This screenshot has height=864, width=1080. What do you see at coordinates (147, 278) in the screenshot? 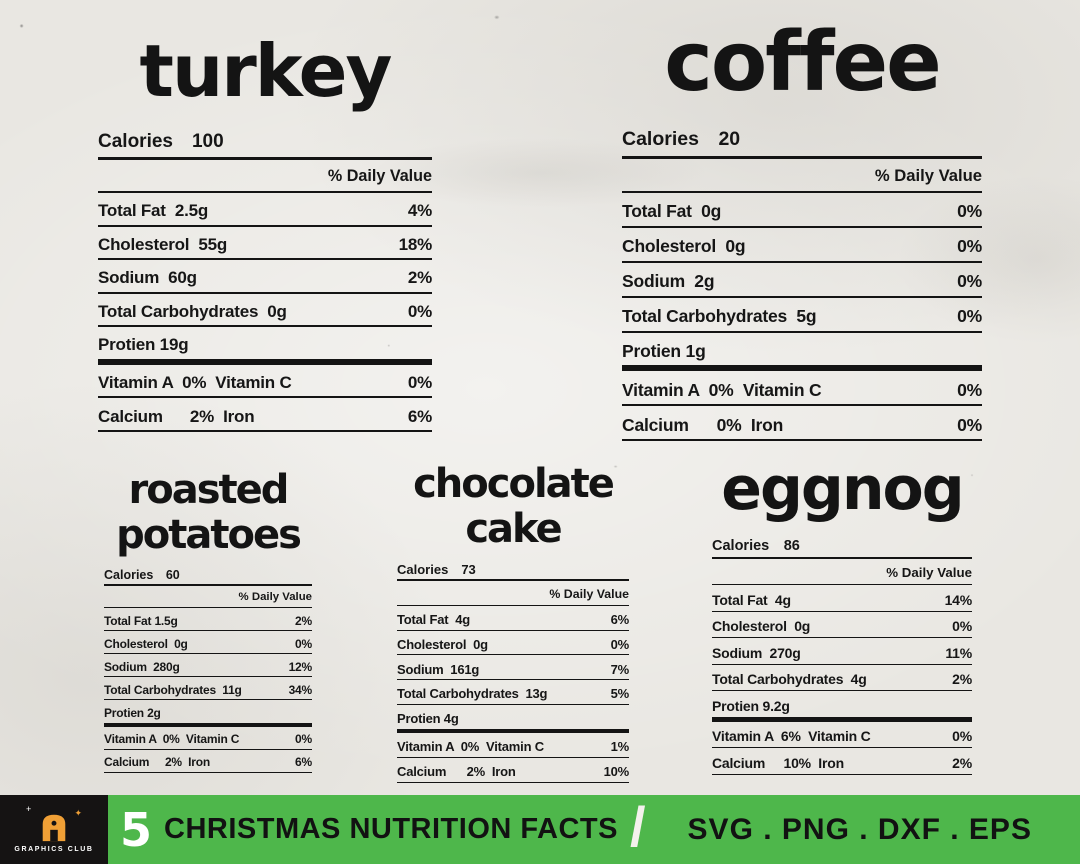
I see `nutrient-name: Sodium 60g` at bounding box center [147, 278].